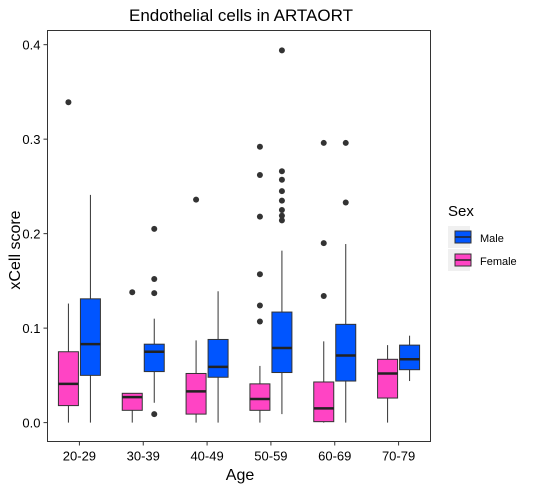 Image resolution: width=536 pixels, height=489 pixels. Describe the element at coordinates (31, 234) in the screenshot. I see `y-tick-label: 0.2` at that location.